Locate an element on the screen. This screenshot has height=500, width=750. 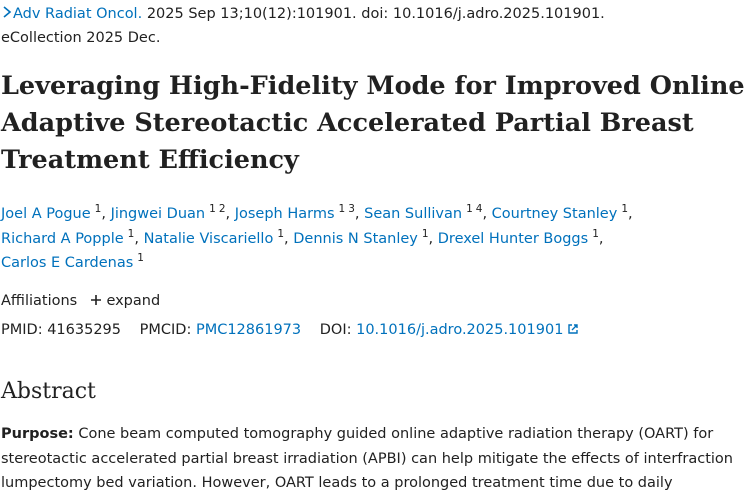
author-name: Jingwei Duan is located at coordinates (158, 214).